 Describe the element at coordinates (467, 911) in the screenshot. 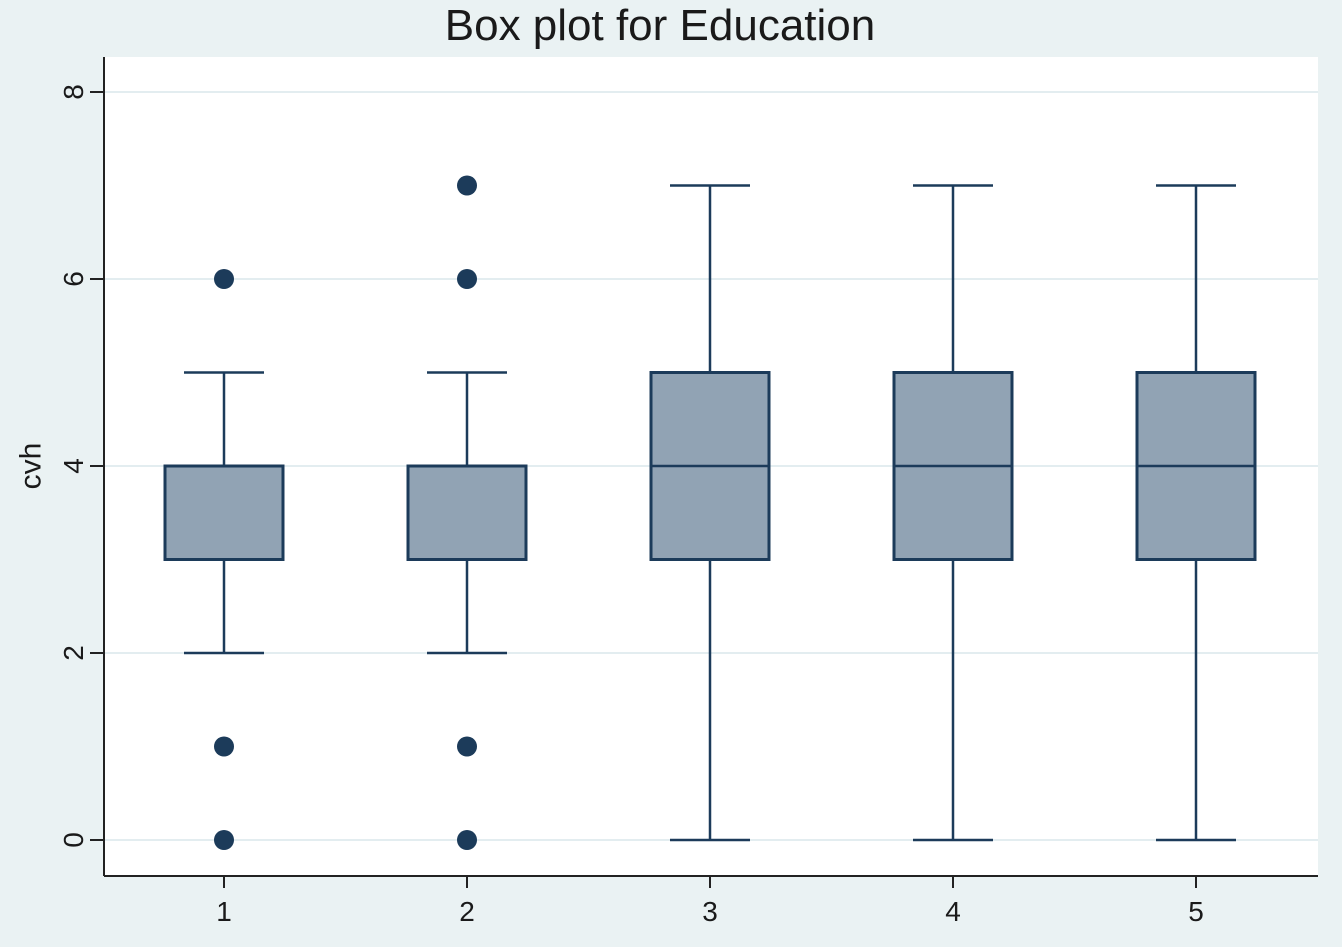

I see `x-tick-label: 2` at that location.